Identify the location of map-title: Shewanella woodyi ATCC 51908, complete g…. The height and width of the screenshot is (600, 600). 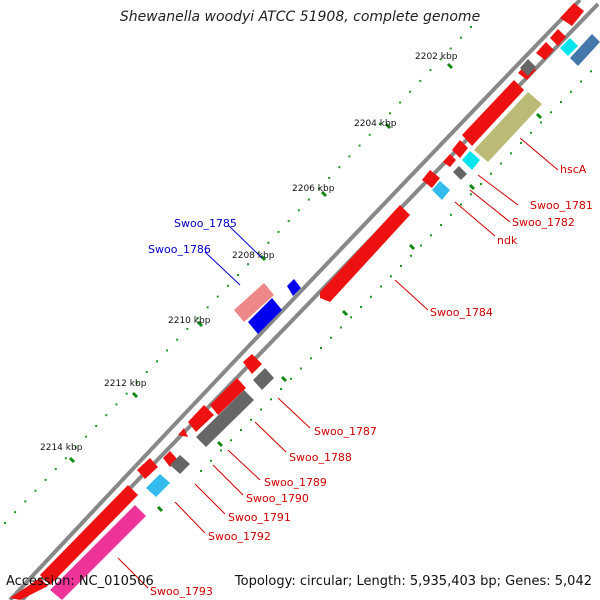
(300, 17).